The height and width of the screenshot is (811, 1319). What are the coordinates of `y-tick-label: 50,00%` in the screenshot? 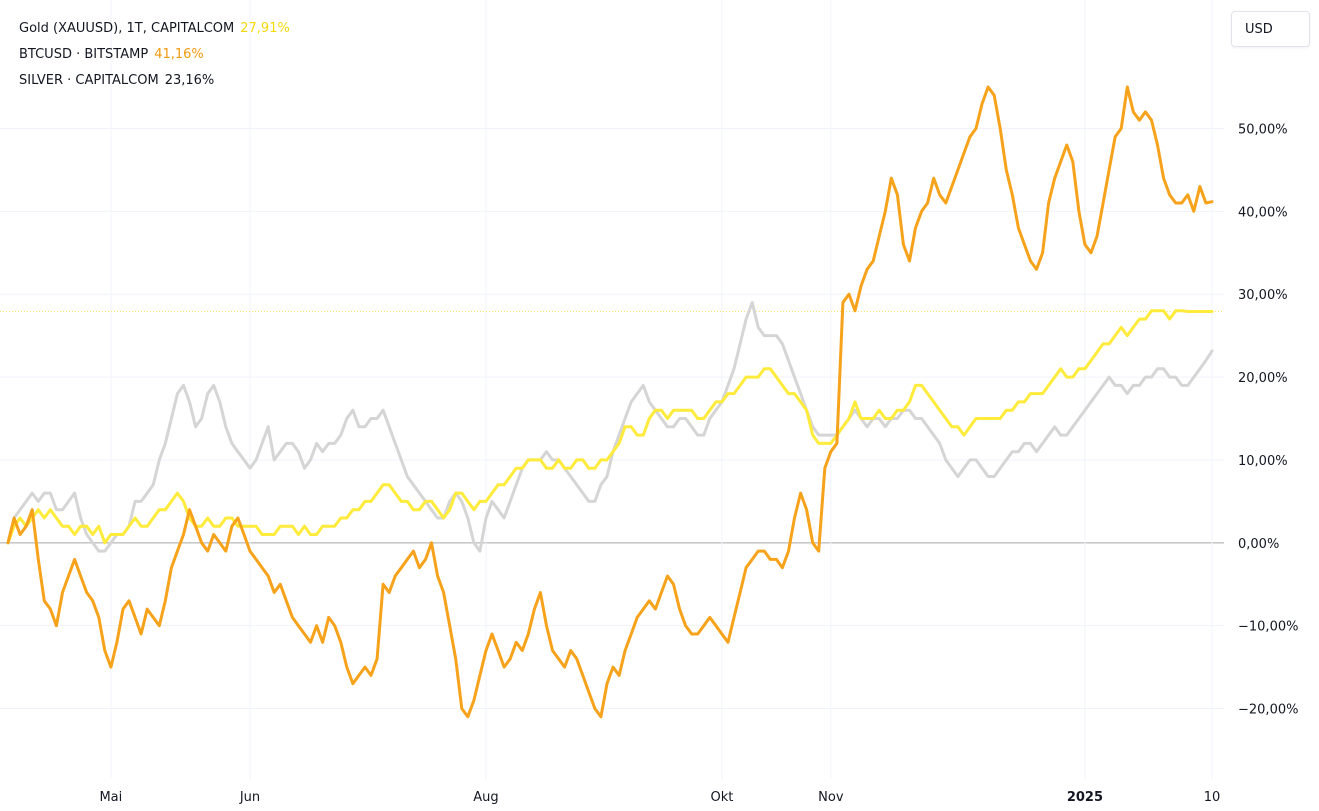 It's located at (1263, 129).